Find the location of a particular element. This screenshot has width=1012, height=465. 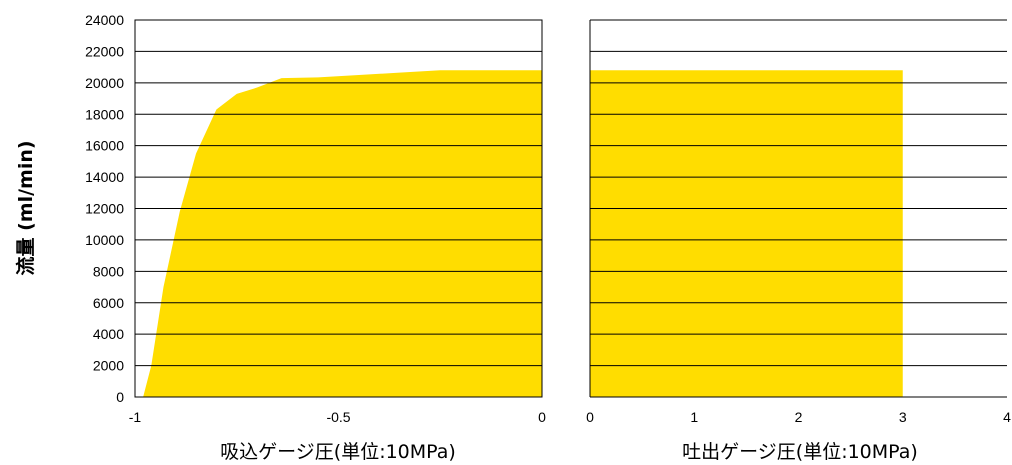

y-tick-label: 18000 is located at coordinates (104, 114).